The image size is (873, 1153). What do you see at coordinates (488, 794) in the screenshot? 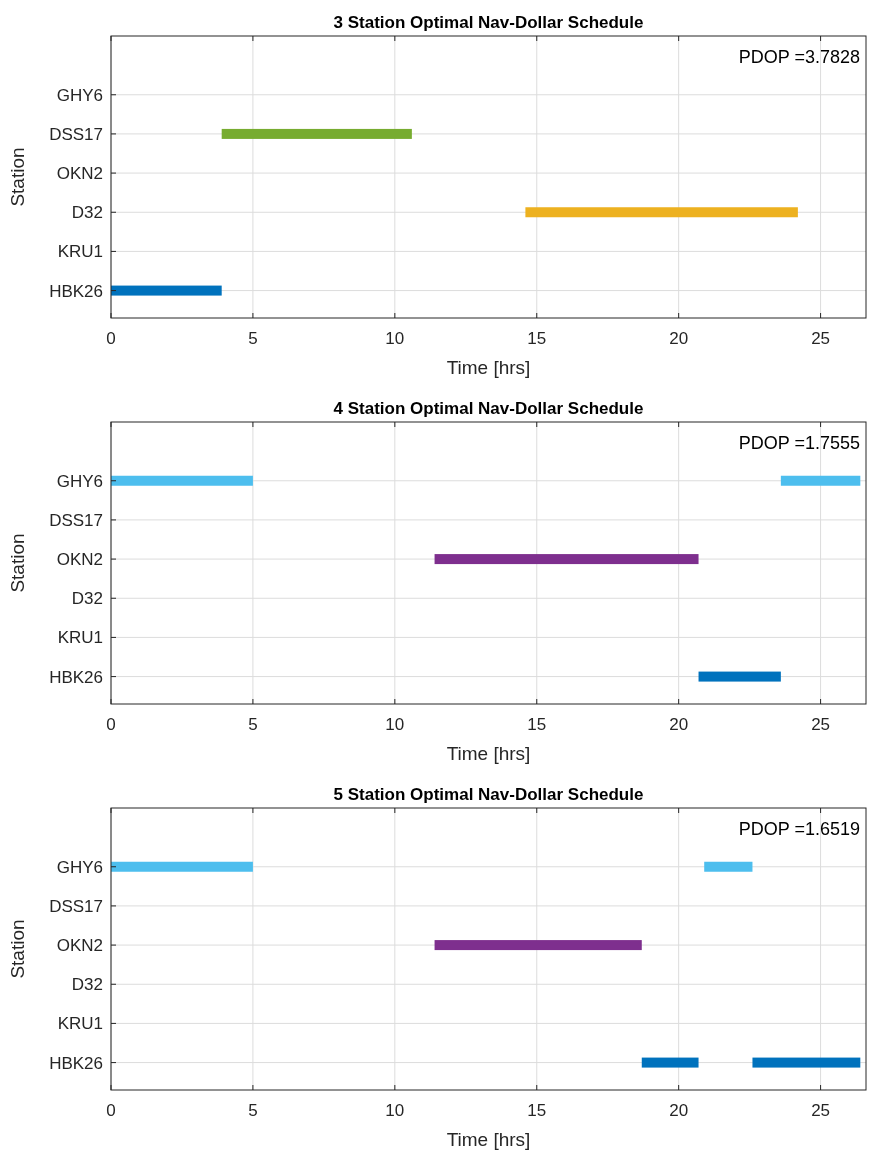
I see `chart-title: 5 Station Optimal Nav-Dollar Schedule` at bounding box center [488, 794].